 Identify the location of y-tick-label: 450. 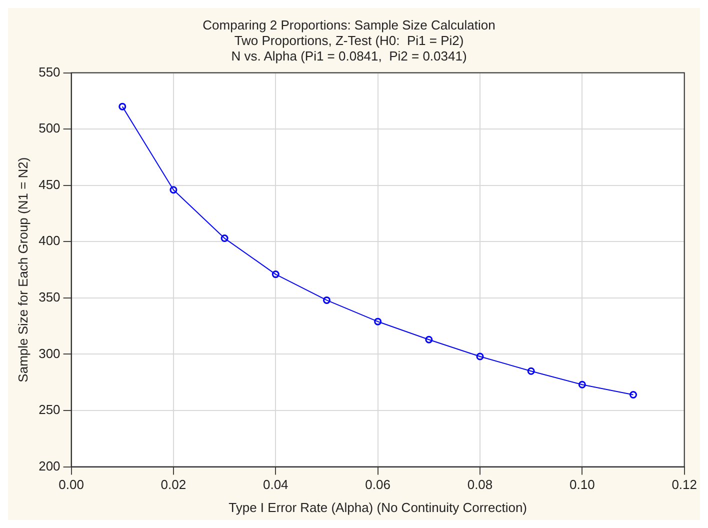
(49, 184).